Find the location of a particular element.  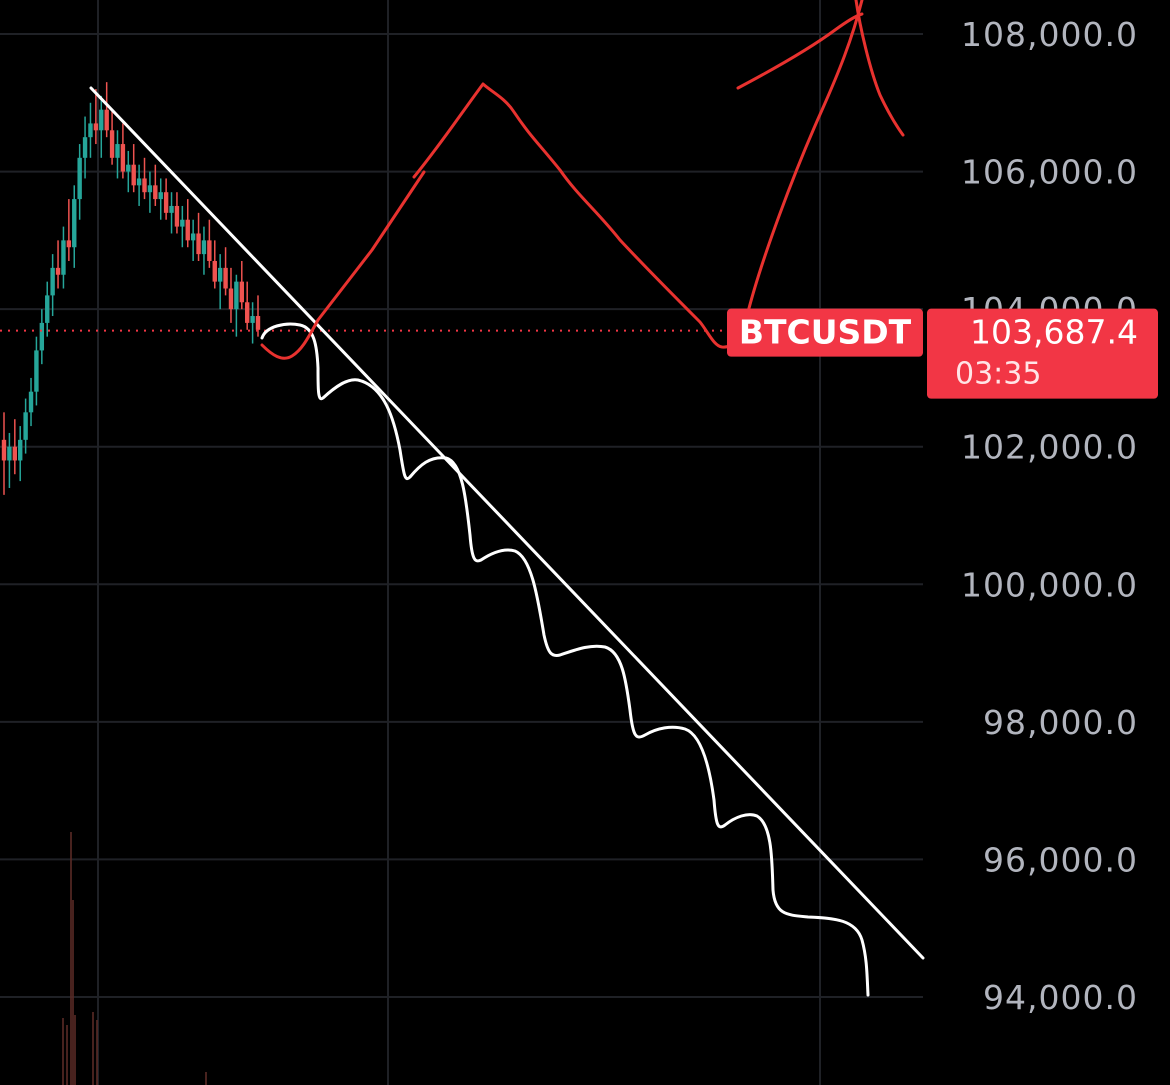

y-tick-label: 94,000.0 is located at coordinates (1060, 997).